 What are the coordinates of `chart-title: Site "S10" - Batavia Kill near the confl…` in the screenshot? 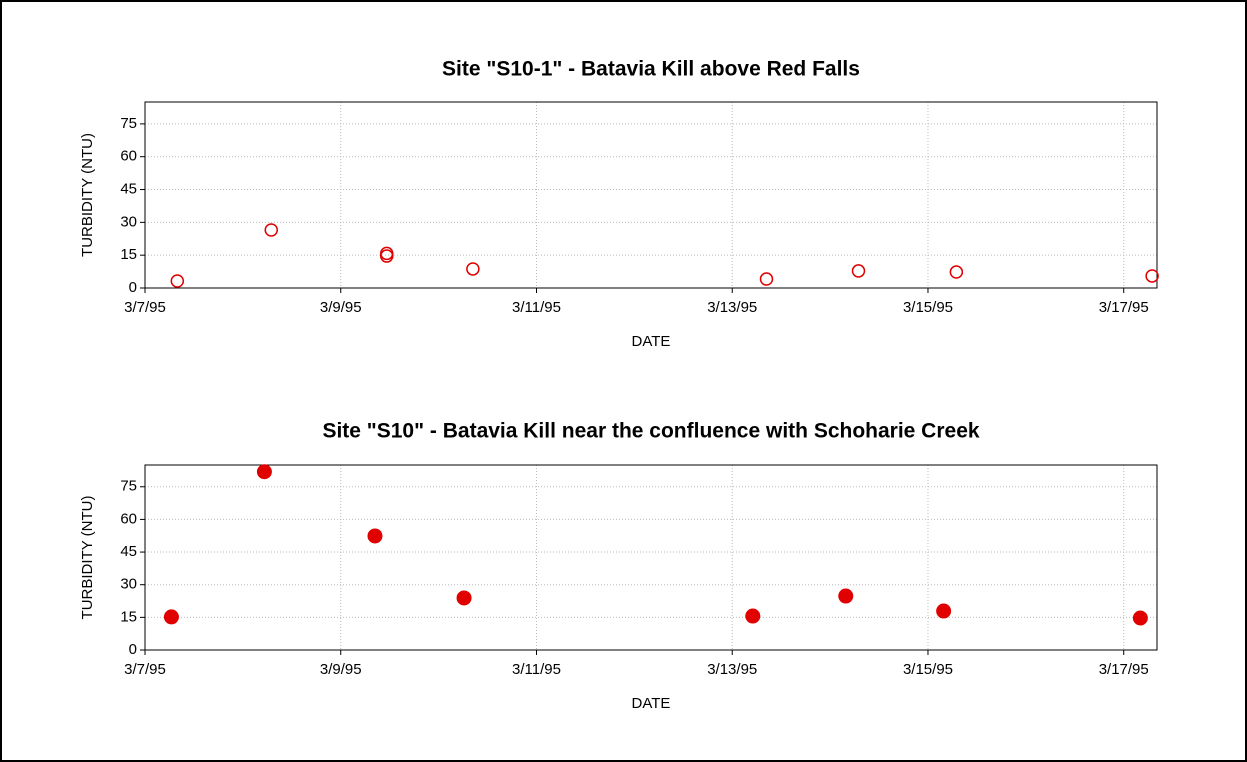 It's located at (650, 431).